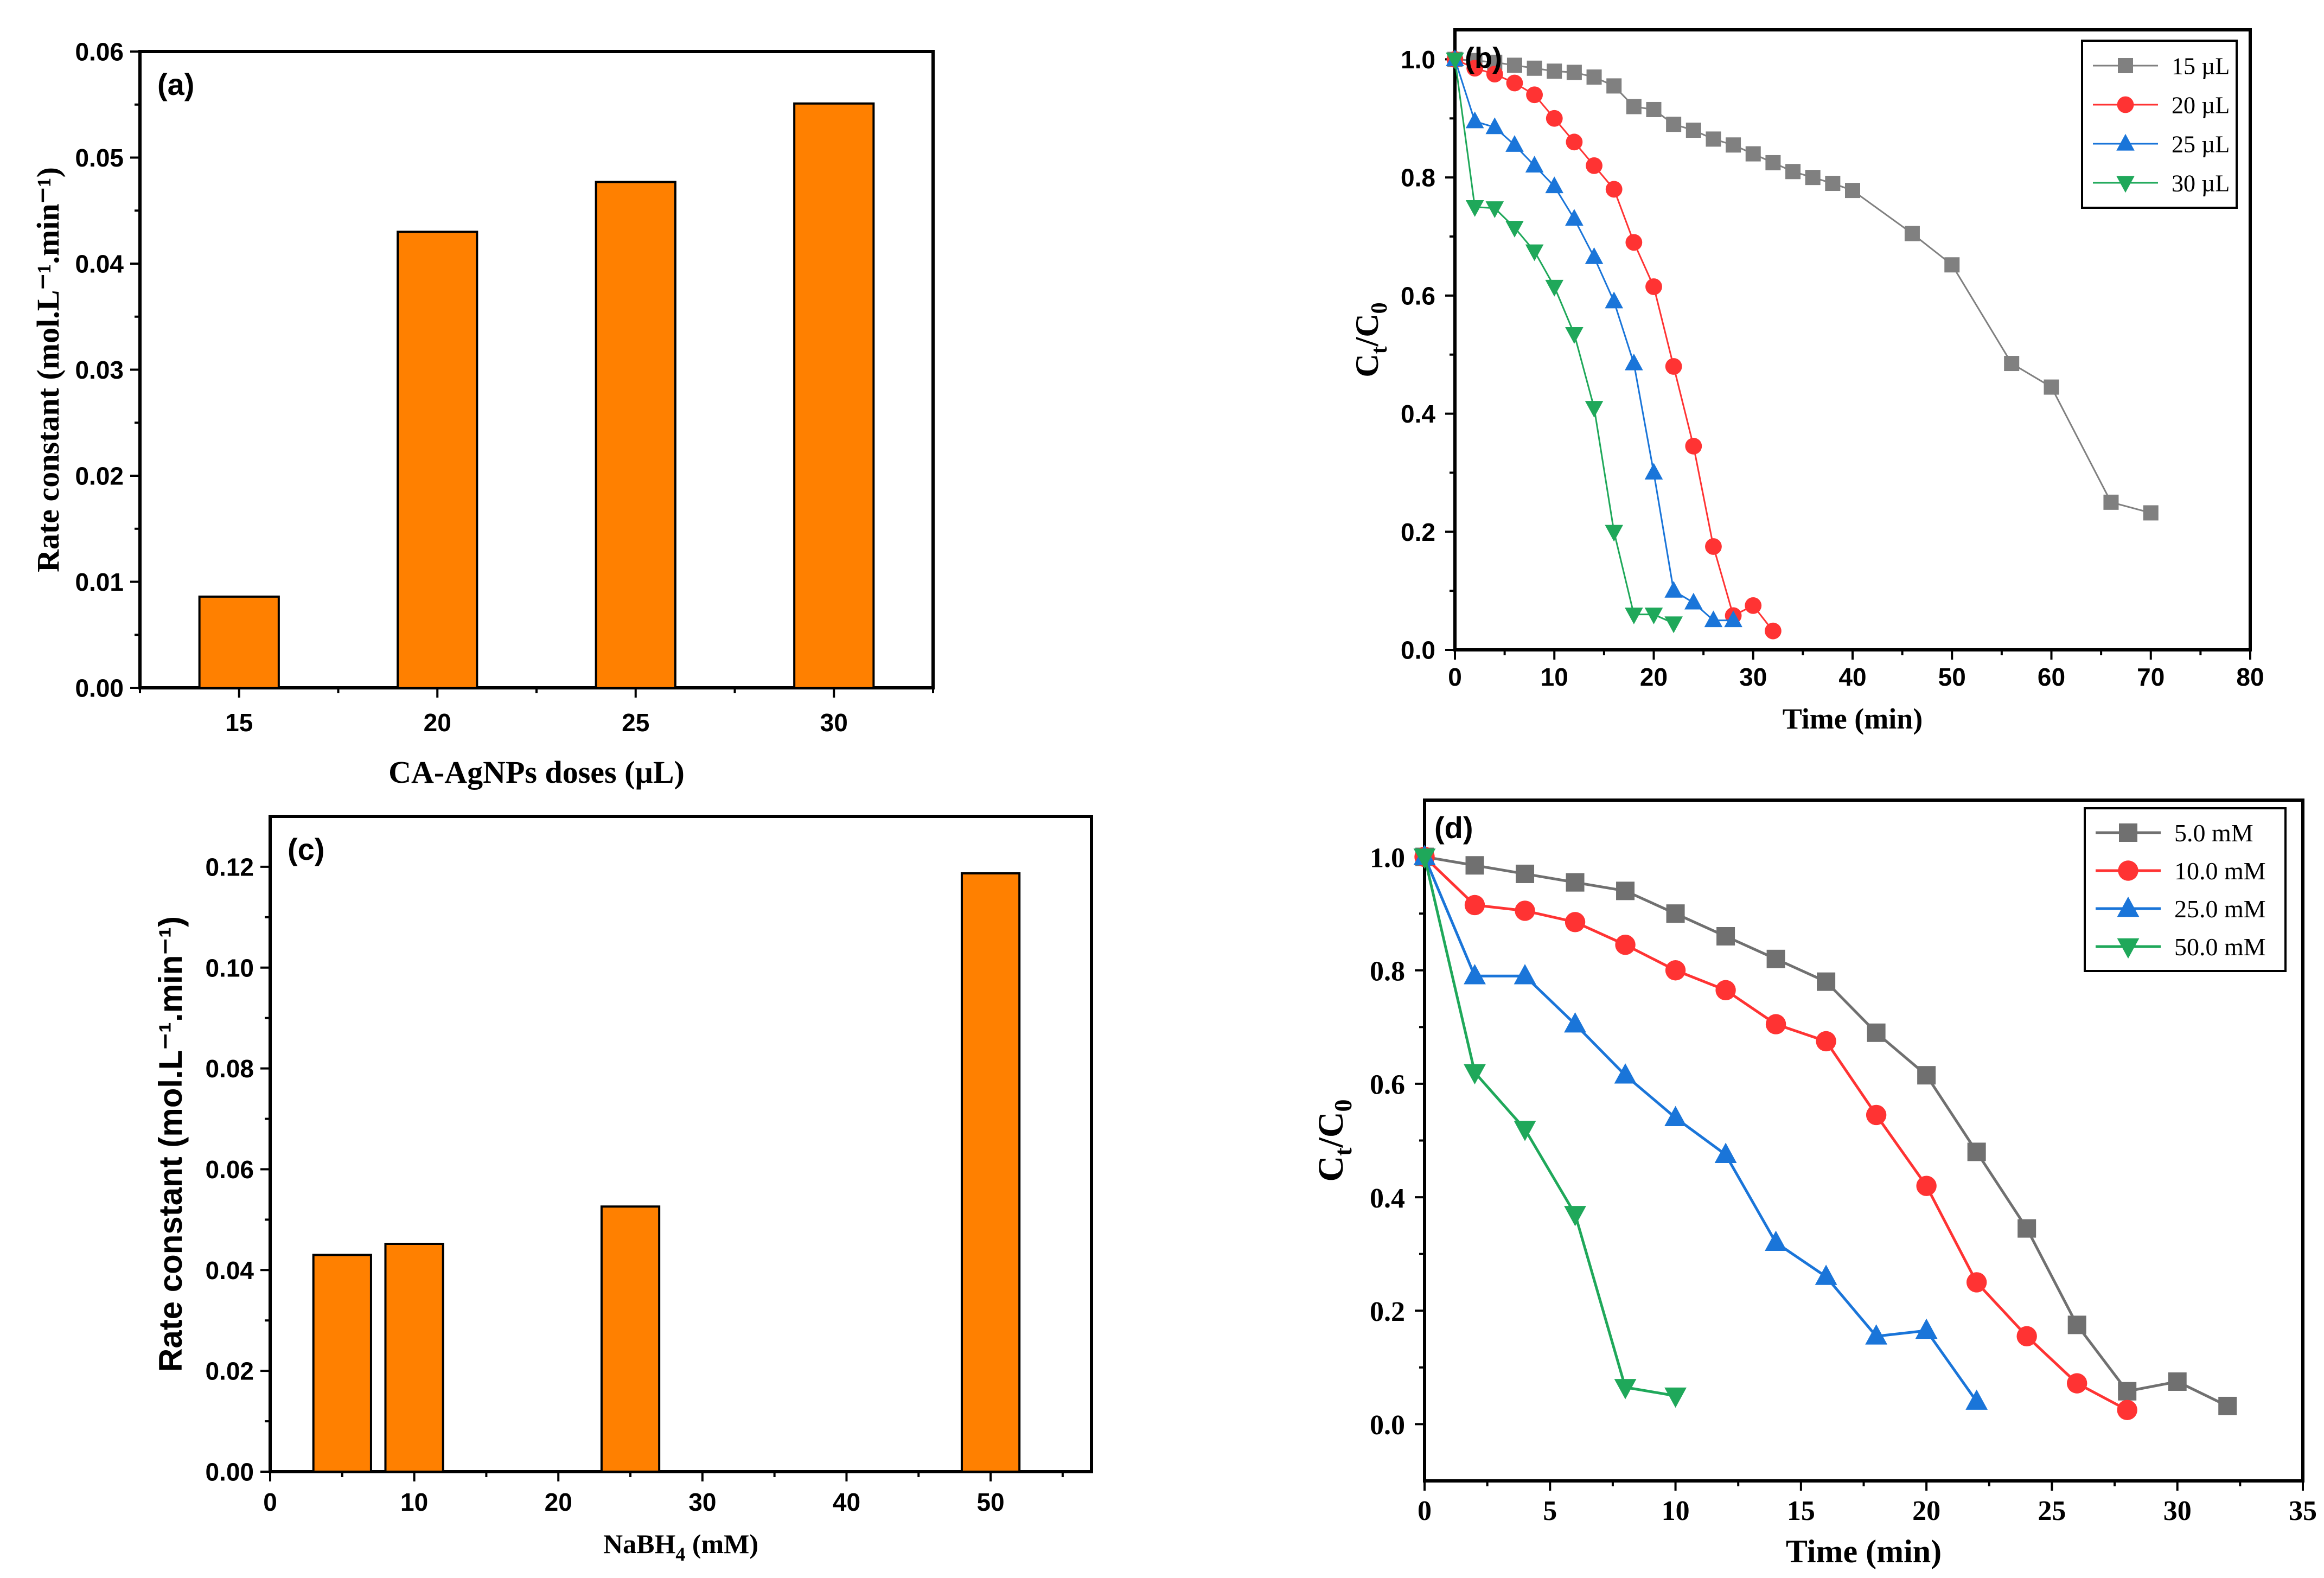 This screenshot has width=2324, height=1578. Describe the element at coordinates (270, 1502) in the screenshot. I see `x-tick-label-c: 0` at that location.